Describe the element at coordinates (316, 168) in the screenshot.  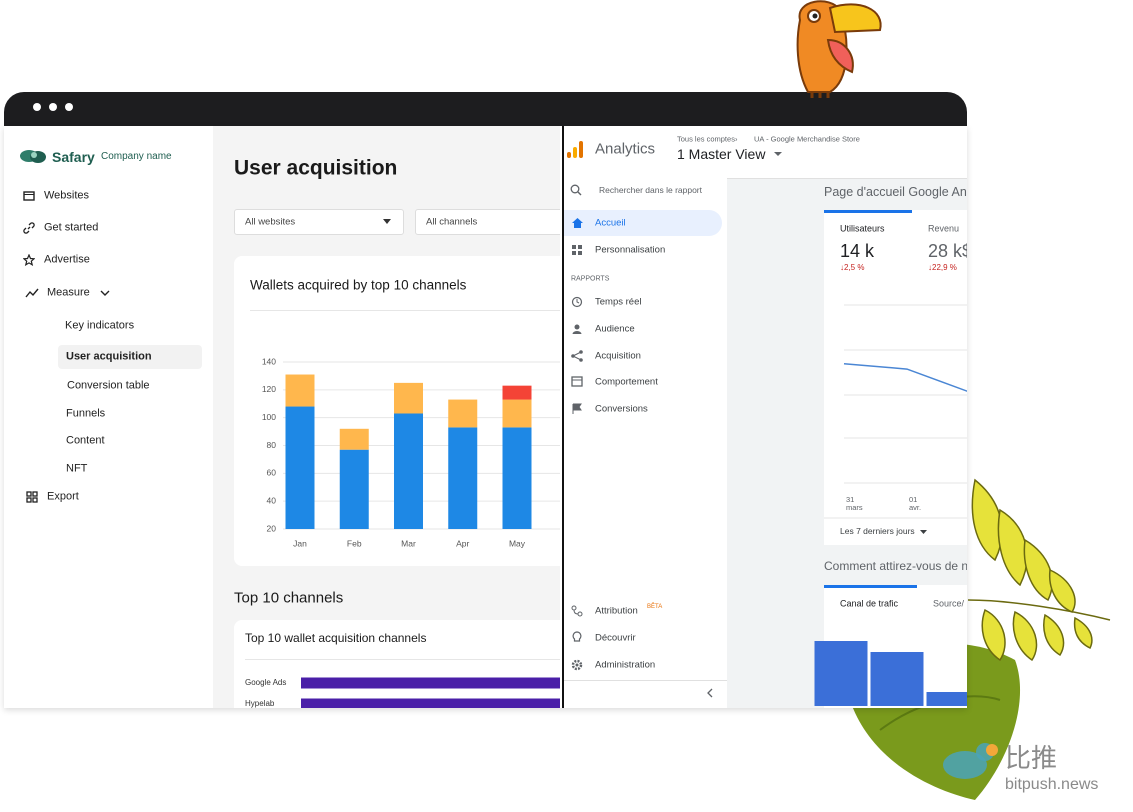
I see `page-title: User acquisition` at that location.